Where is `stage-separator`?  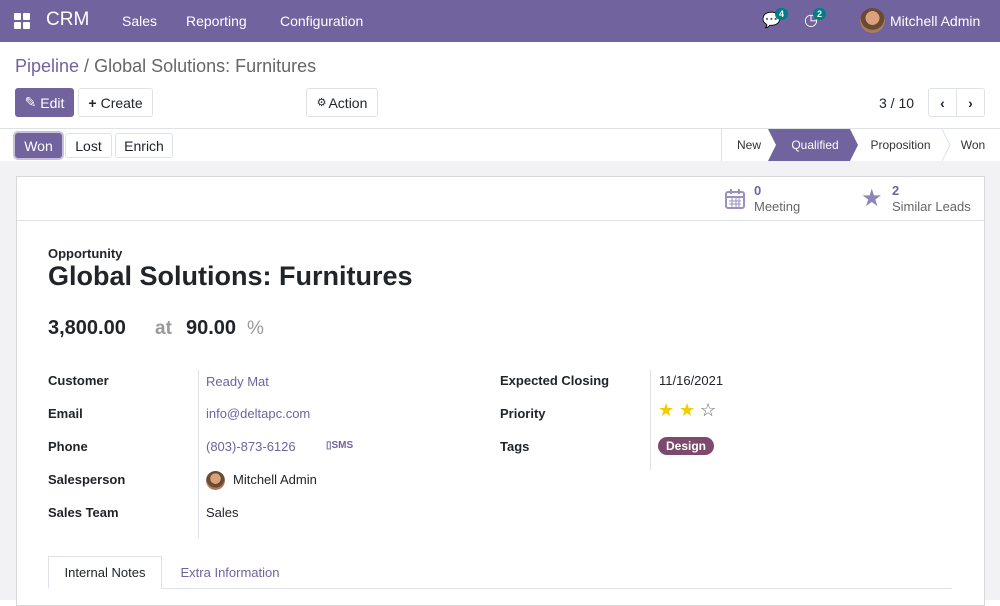
stage-separator is located at coordinates (946, 145).